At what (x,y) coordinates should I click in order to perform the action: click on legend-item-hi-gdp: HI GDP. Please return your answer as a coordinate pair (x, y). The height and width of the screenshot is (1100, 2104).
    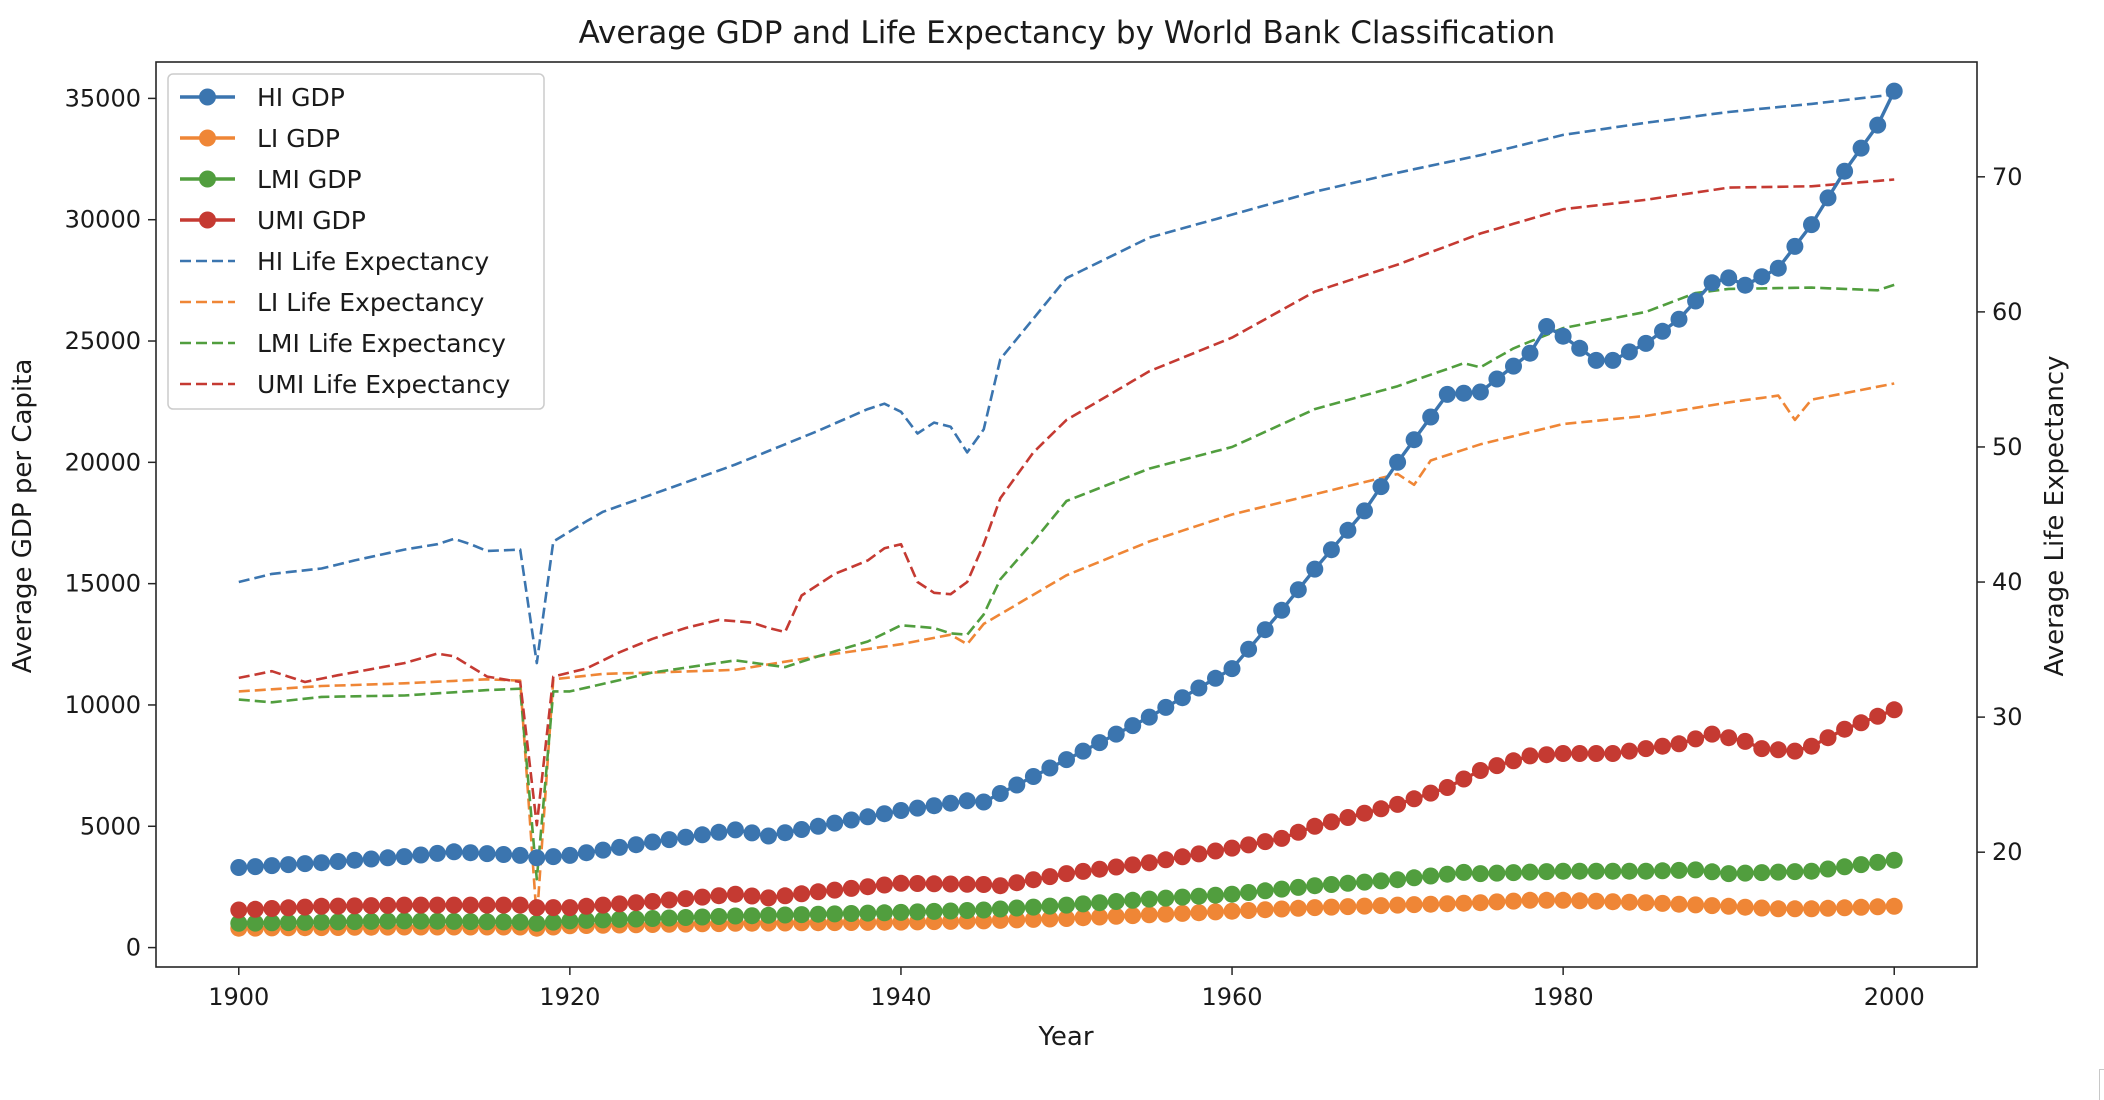
    Looking at the image, I should click on (262, 97).